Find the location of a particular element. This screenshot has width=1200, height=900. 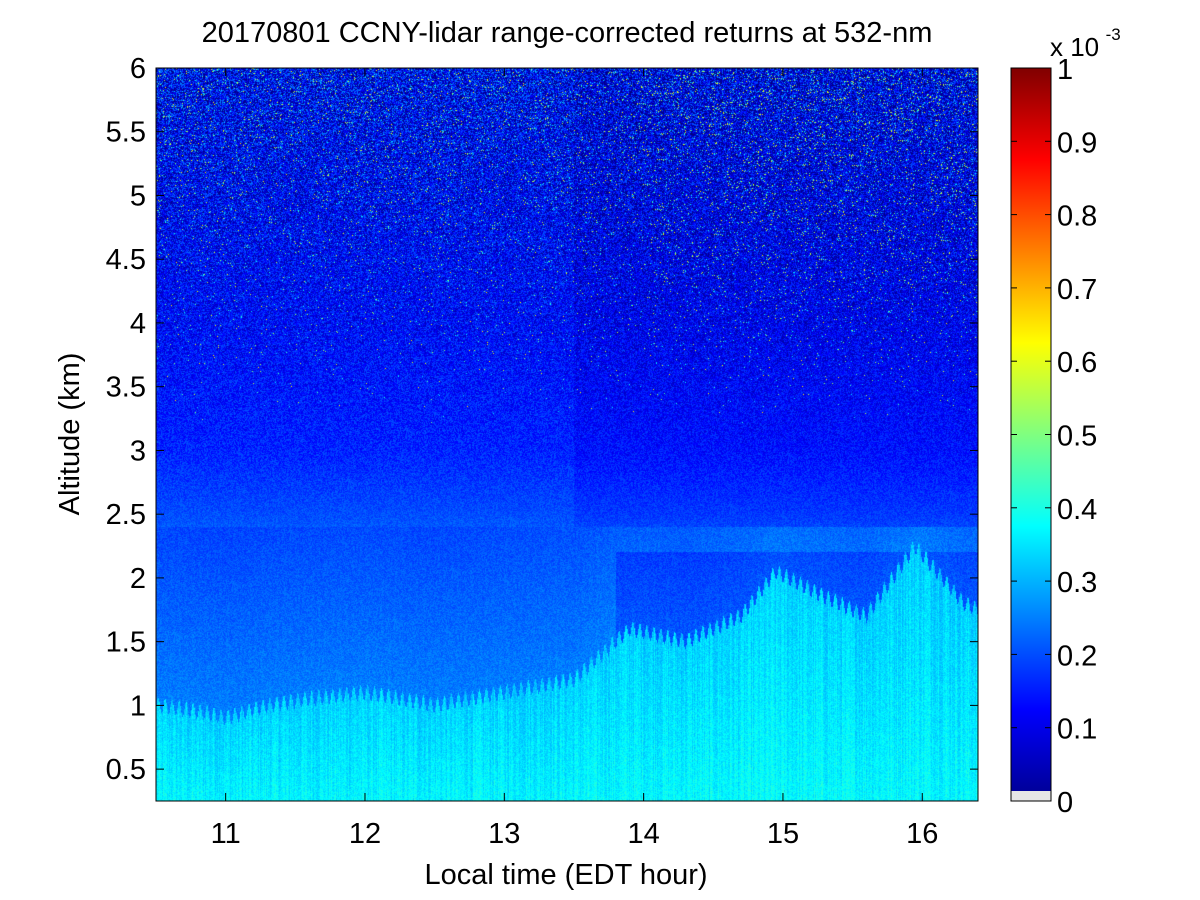

colorbar-tick-label: 0.8 is located at coordinates (1077, 217).